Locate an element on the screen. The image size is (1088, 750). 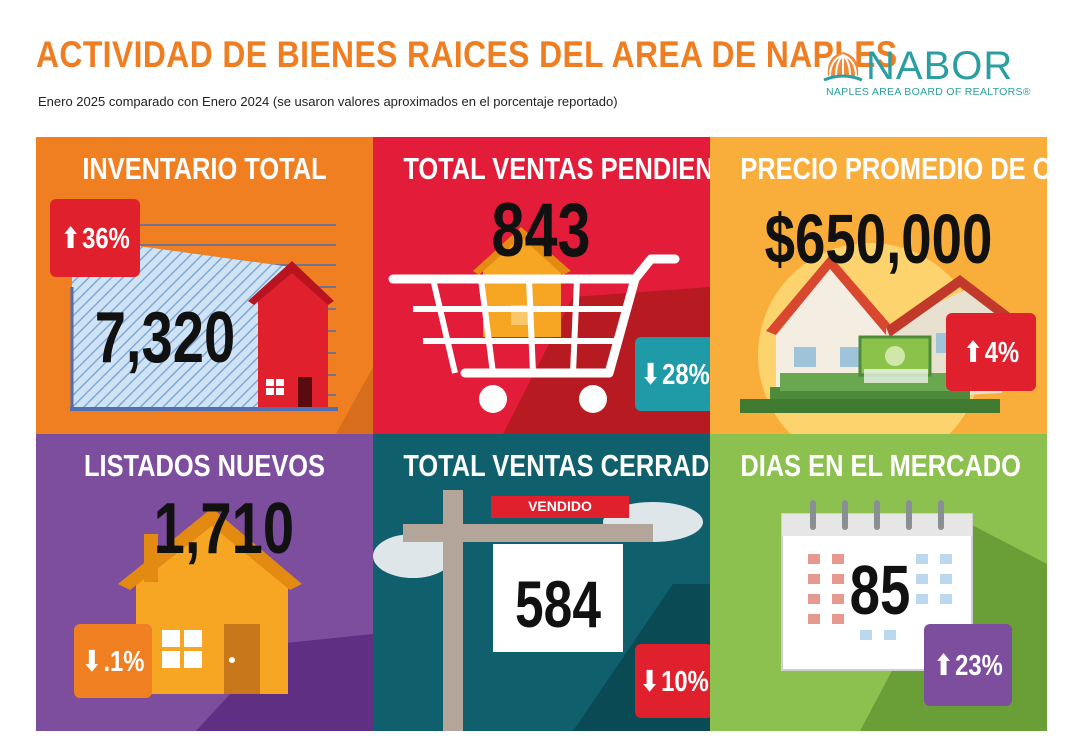
tile-listados-nuevos: LISTADOS NUEVOS 1,710 ⬇.1% is located at coordinates (204, 582).